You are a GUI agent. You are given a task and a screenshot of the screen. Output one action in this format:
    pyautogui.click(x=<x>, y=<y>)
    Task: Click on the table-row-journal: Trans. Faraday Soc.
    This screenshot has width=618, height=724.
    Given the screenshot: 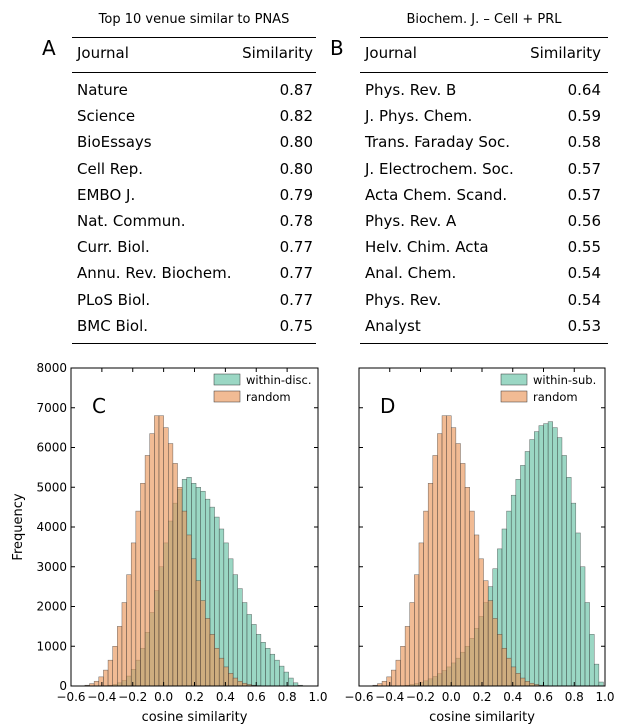 What is the action you would take?
    pyautogui.click(x=438, y=142)
    